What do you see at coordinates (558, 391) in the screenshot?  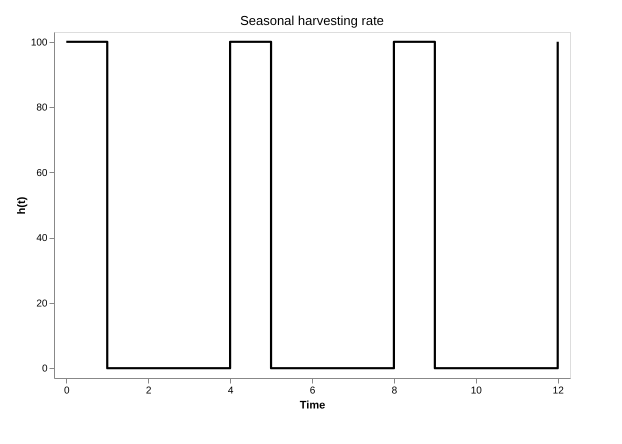 I see `x-tick-label: 12` at bounding box center [558, 391].